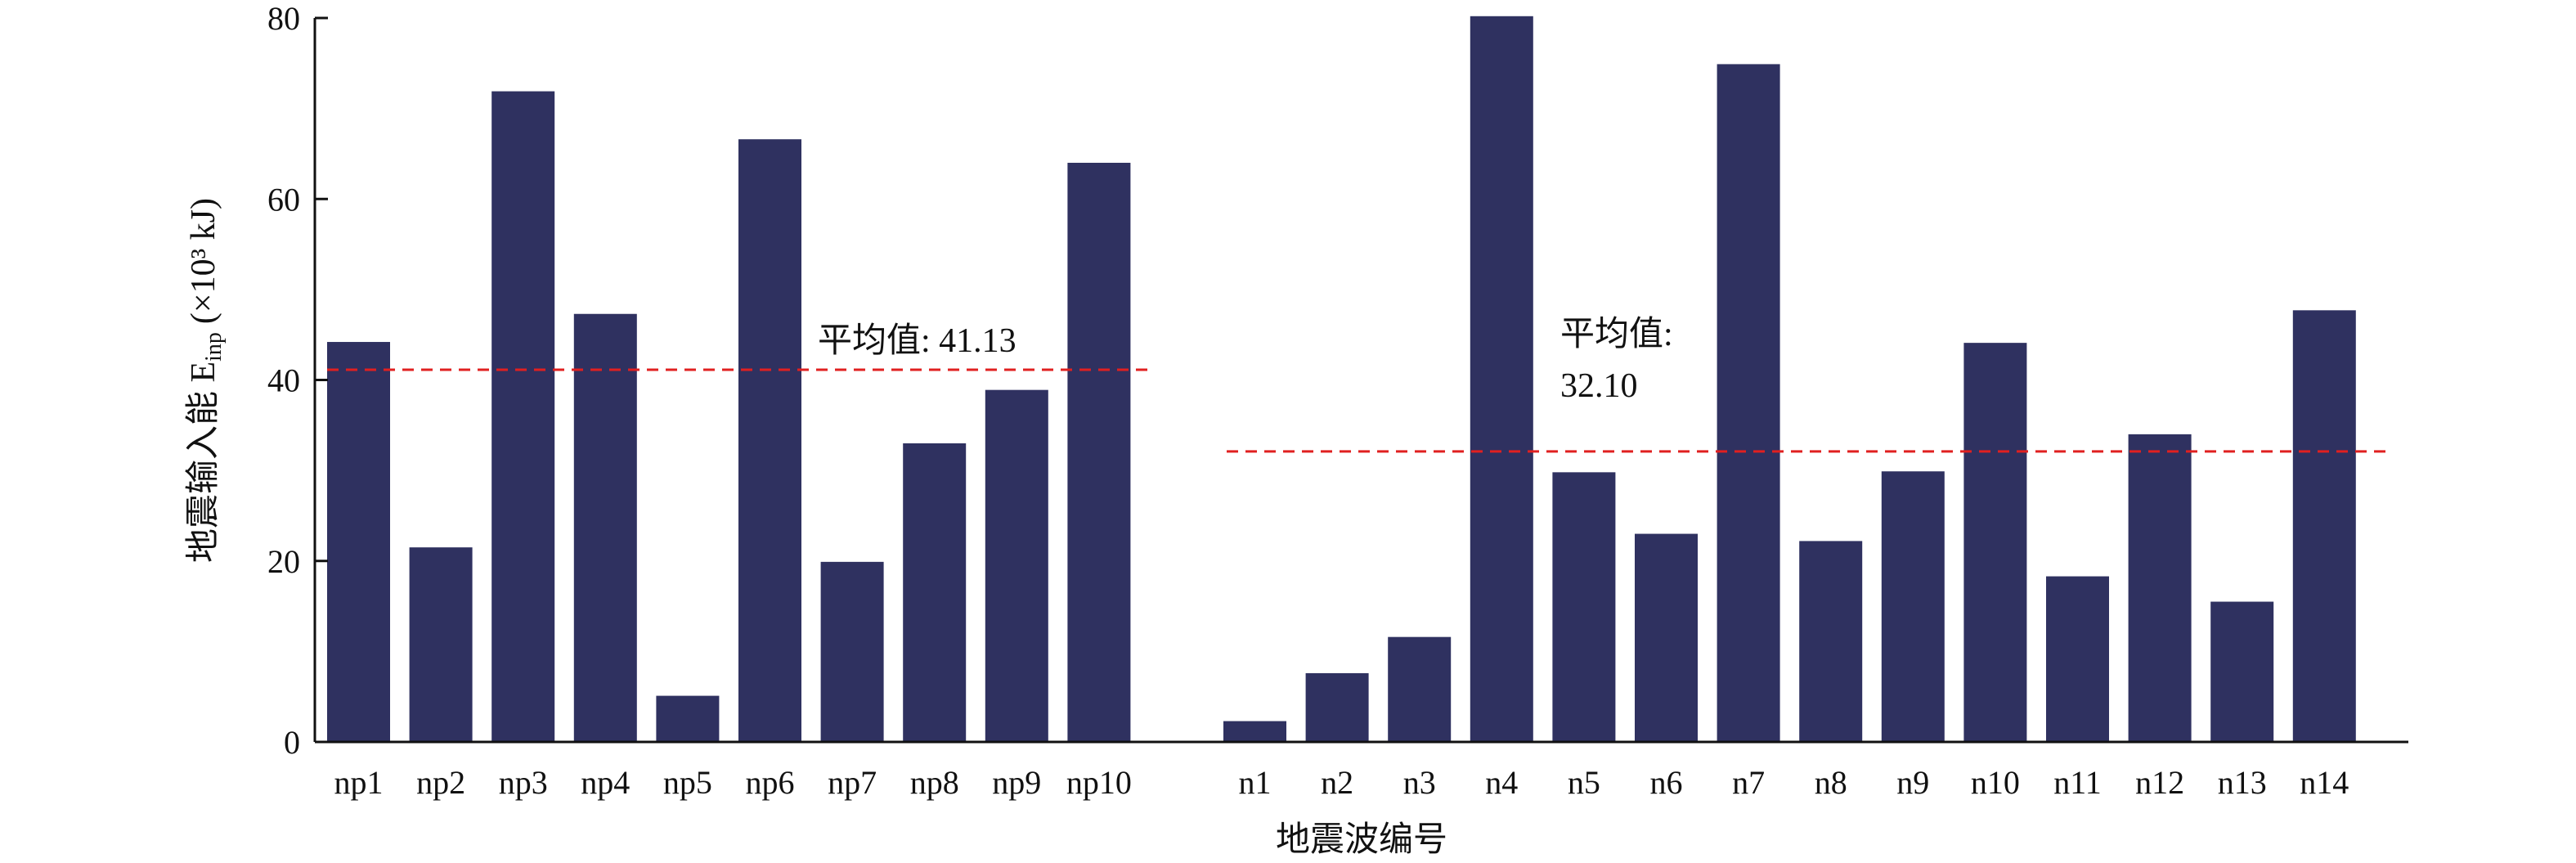 The image size is (2576, 863). Describe the element at coordinates (284, 561) in the screenshot. I see `y-tick-label: 20` at that location.